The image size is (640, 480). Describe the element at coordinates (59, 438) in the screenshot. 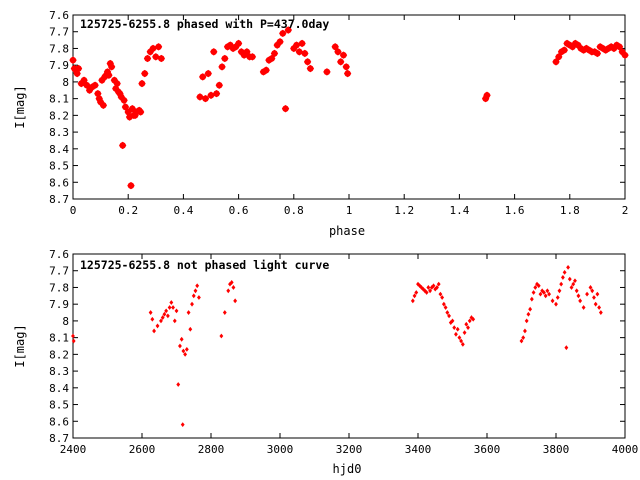

I see `unphased-y-tick-label: 8.7` at that location.